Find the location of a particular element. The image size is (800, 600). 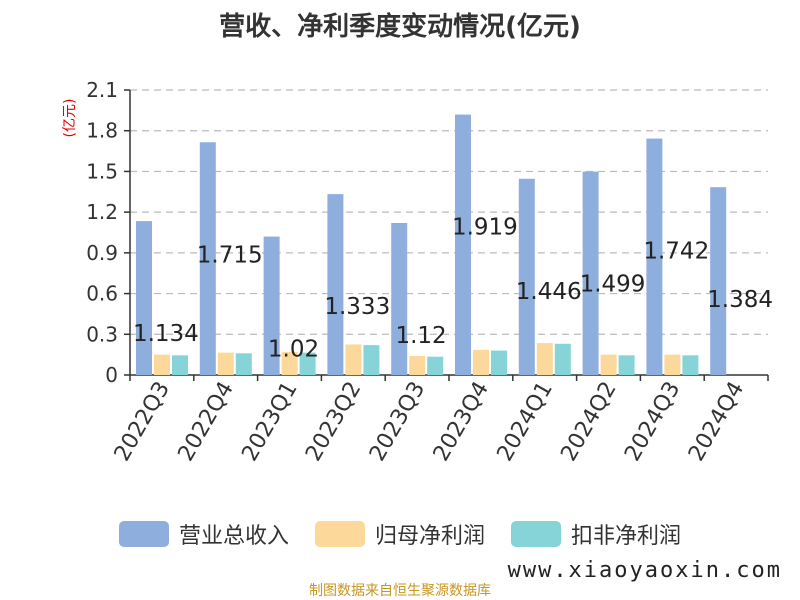

y-tick-label: 0.6 is located at coordinates (102, 294).